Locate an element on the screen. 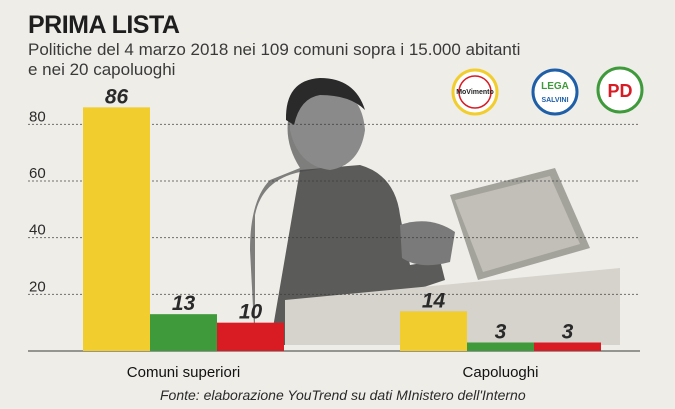  movimento-5-stelle-logo: MoVimento is located at coordinates (475, 92).